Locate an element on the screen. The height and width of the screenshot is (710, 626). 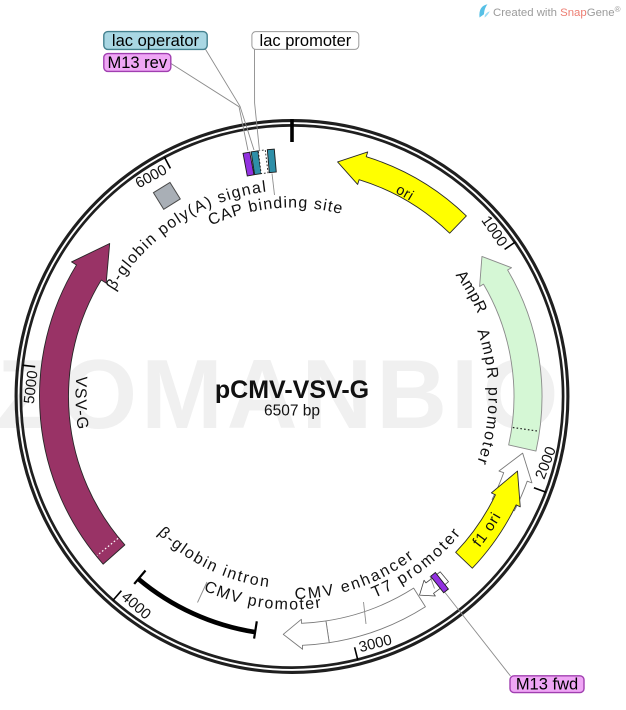
svg-text: VSV-G is located at coordinates (81, 403).